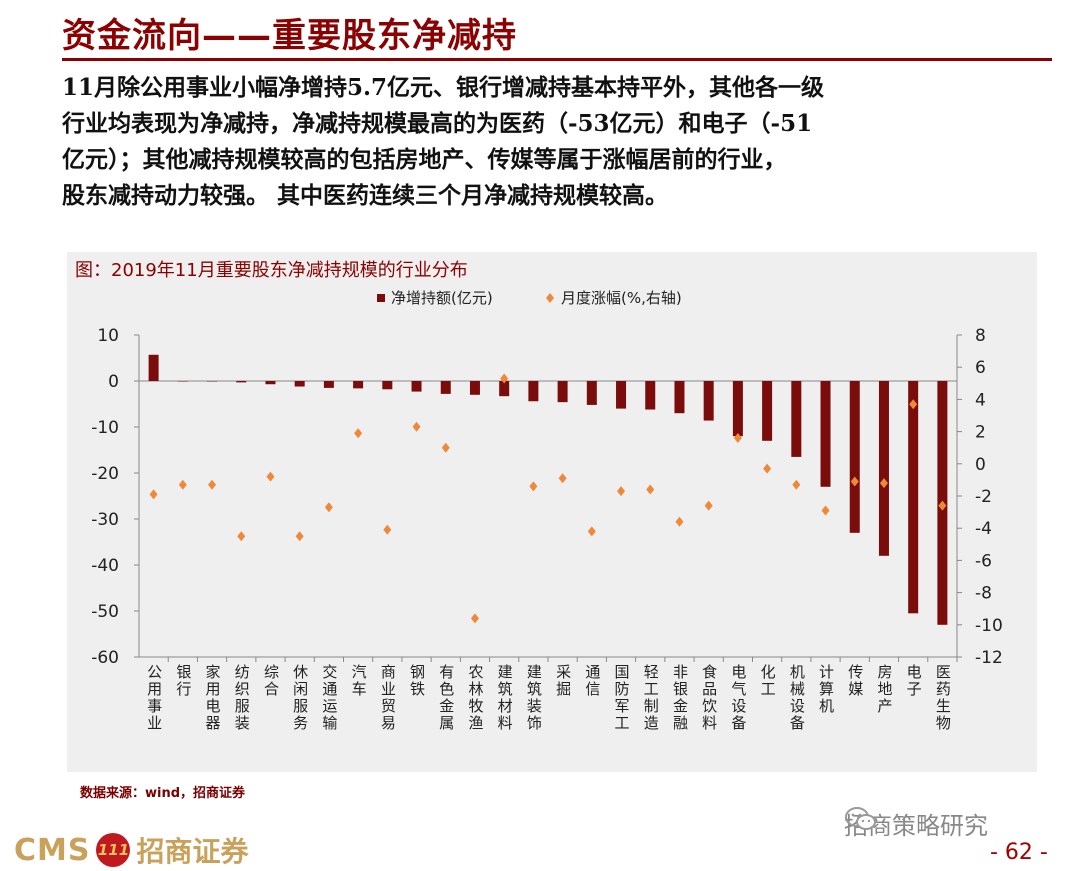  What do you see at coordinates (192, 851) in the screenshot?
I see `logo-chinese-text: 招商证券` at bounding box center [192, 851].